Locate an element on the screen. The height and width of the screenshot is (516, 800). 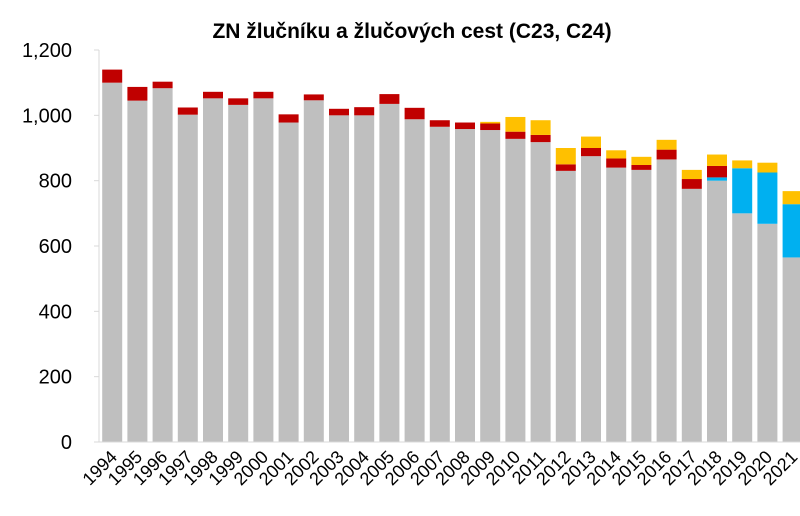
chart-title: ZN žlučníku a žlučových cest (C23, C24) is located at coordinates (411, 31).